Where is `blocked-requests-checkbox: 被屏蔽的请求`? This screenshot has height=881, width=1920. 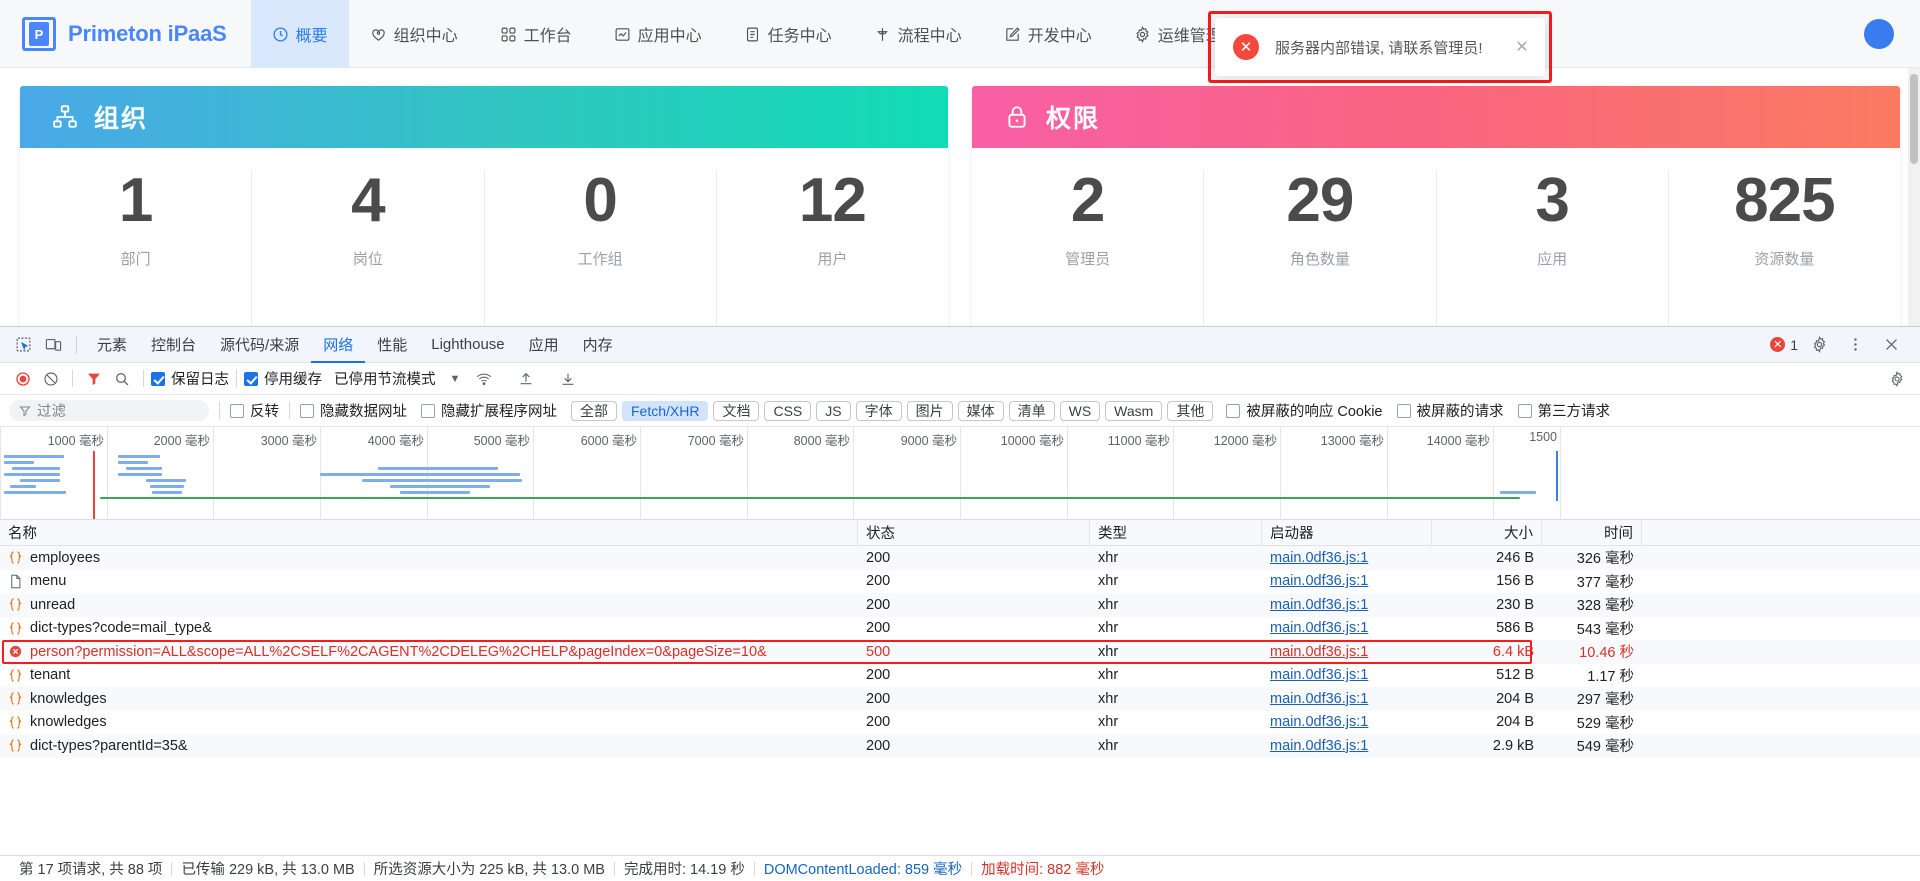 blocked-requests-checkbox: 被屏蔽的请求 is located at coordinates (1450, 410).